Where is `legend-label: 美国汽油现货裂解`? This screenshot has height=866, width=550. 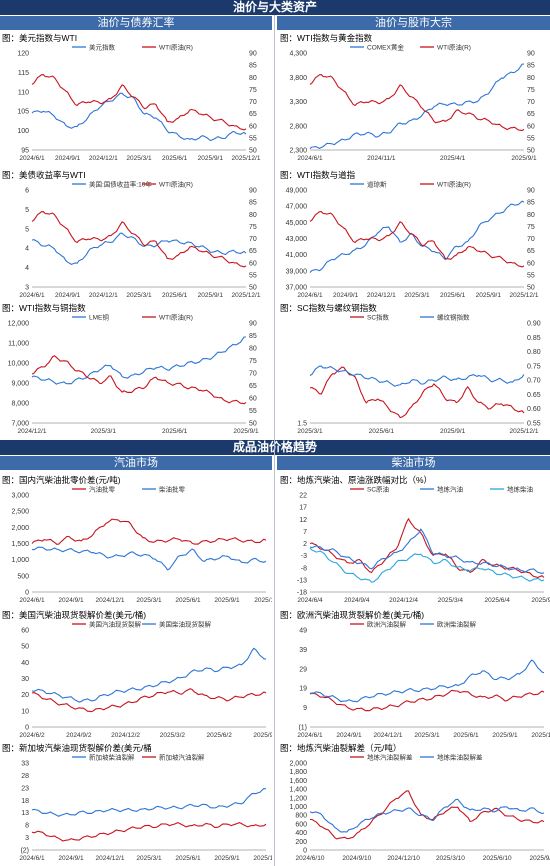 legend-label: 美国汽油现货裂解 is located at coordinates (115, 624).